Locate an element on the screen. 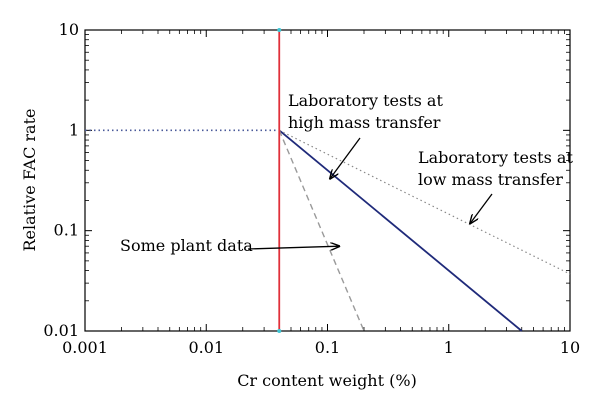  series-line-plant is located at coordinates (321, 231).